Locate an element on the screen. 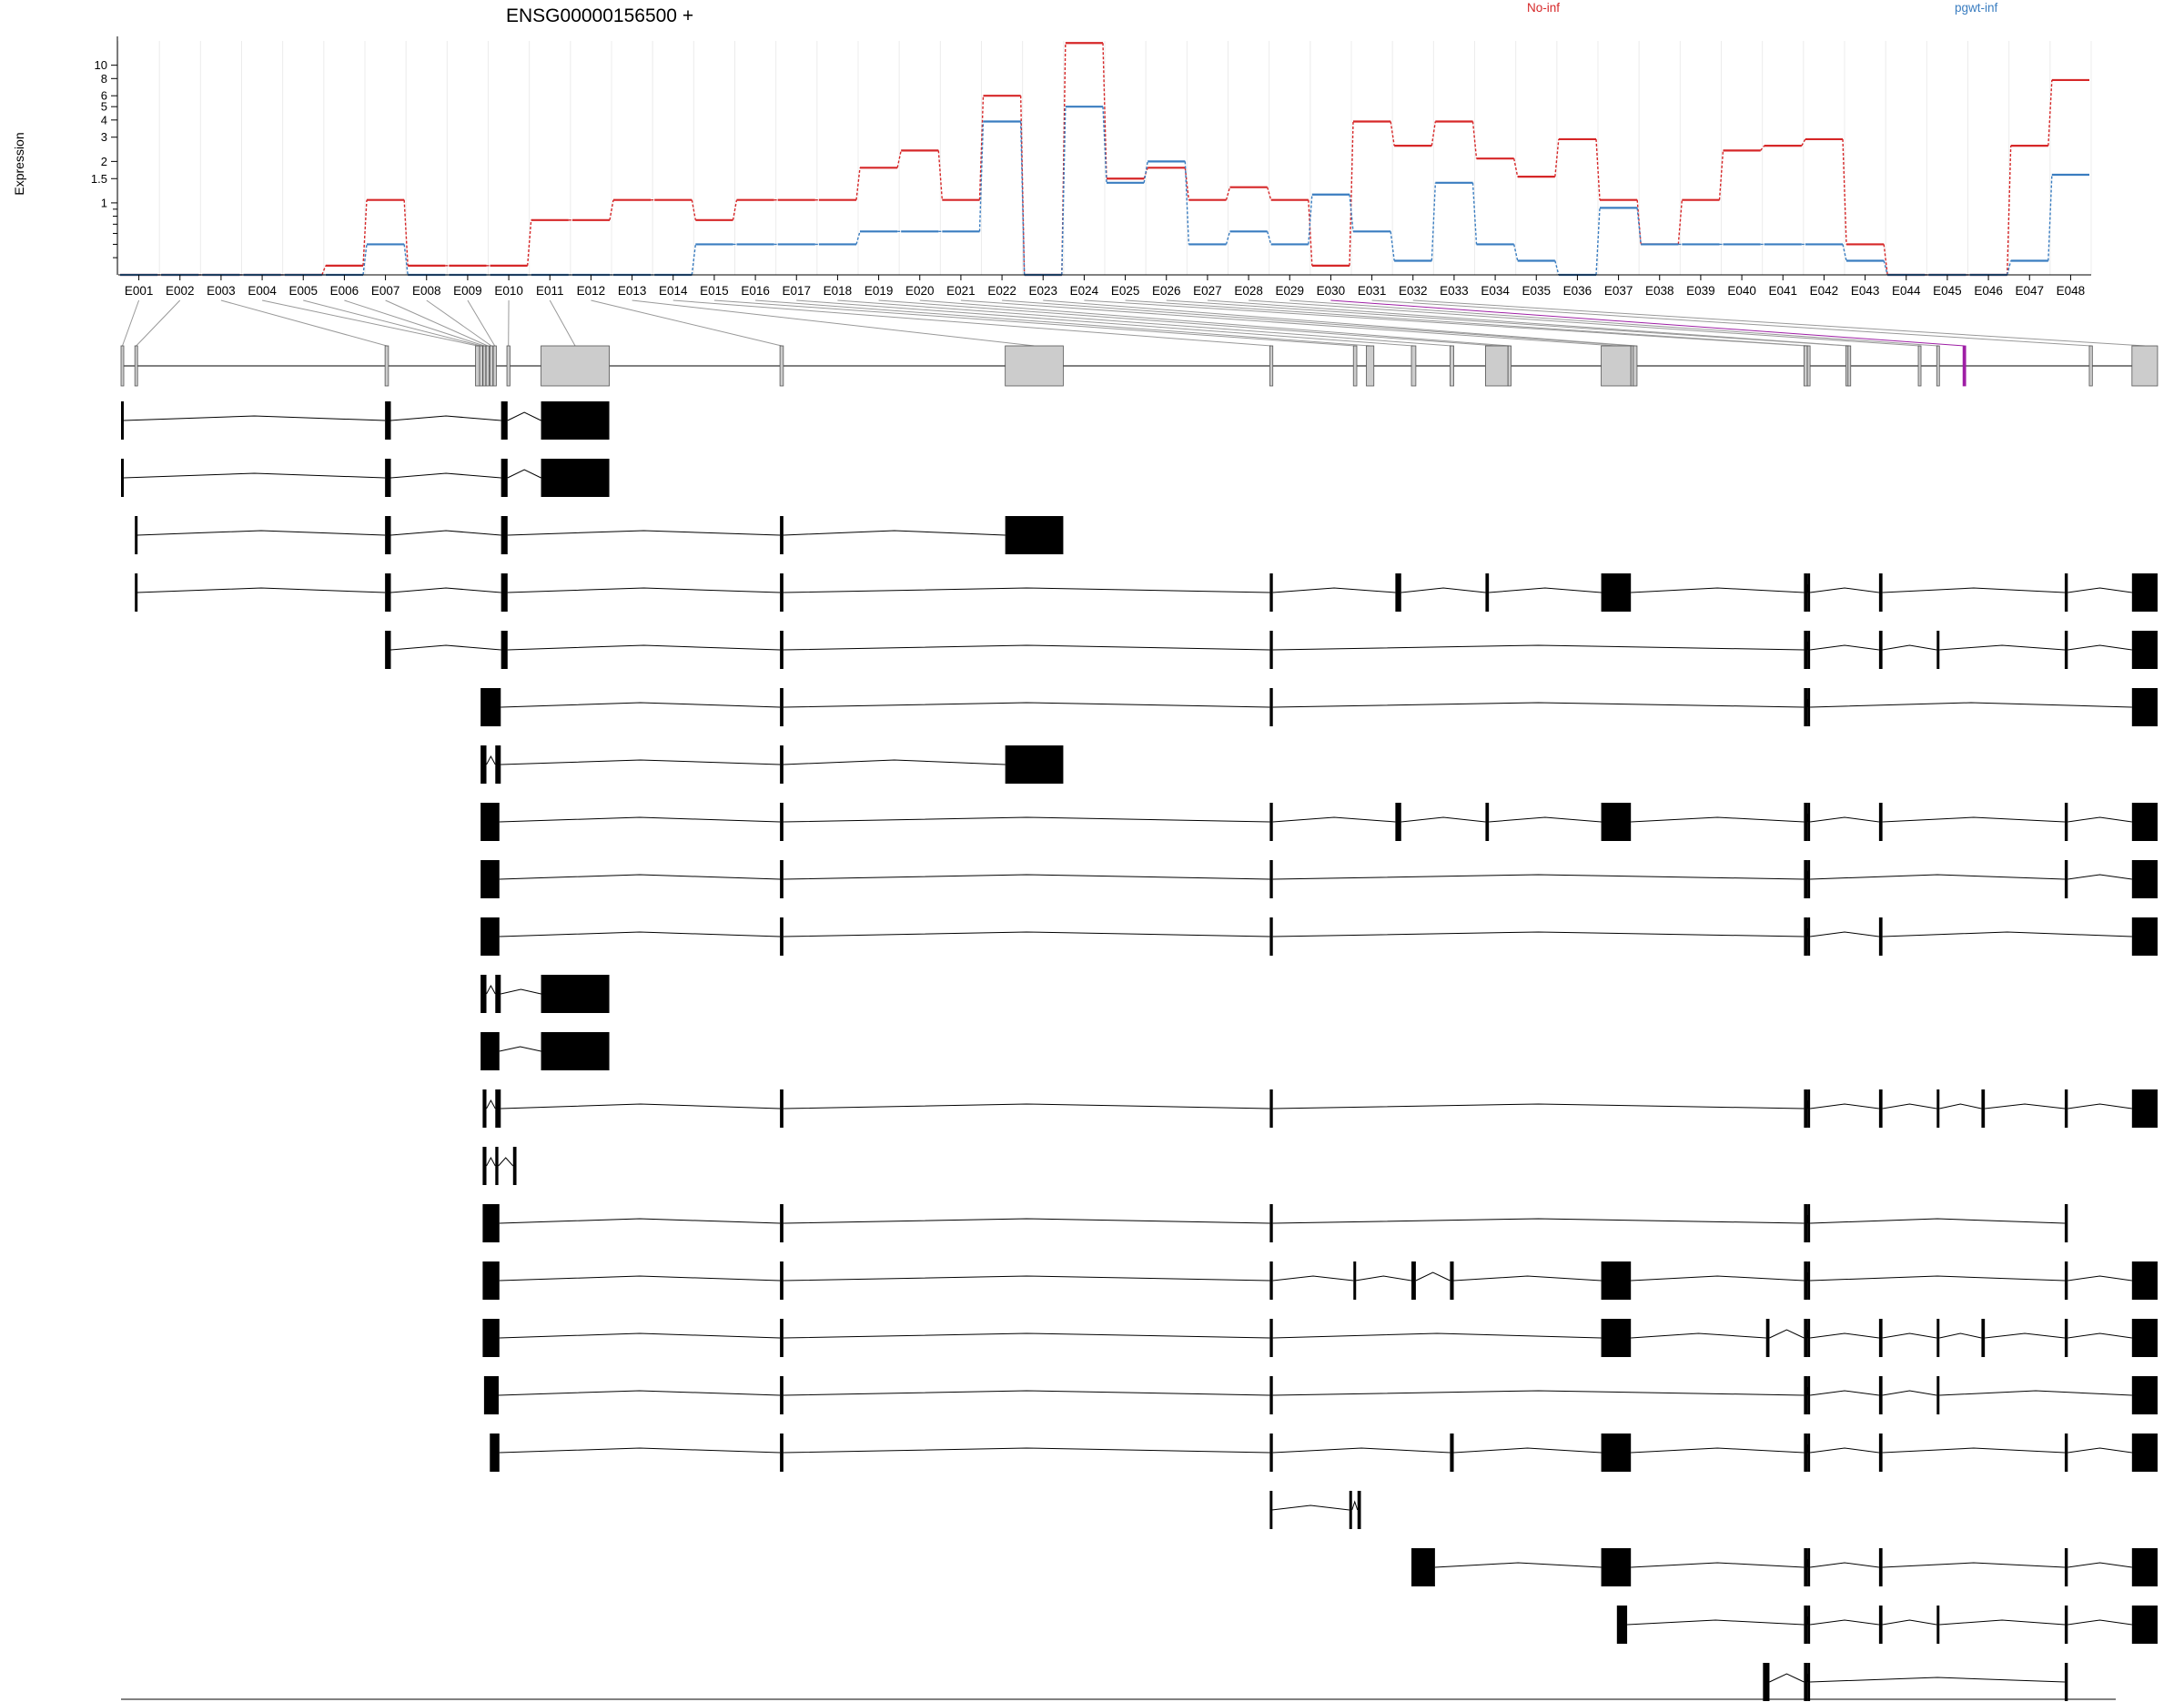  exon-label: E045 is located at coordinates (1948, 291).